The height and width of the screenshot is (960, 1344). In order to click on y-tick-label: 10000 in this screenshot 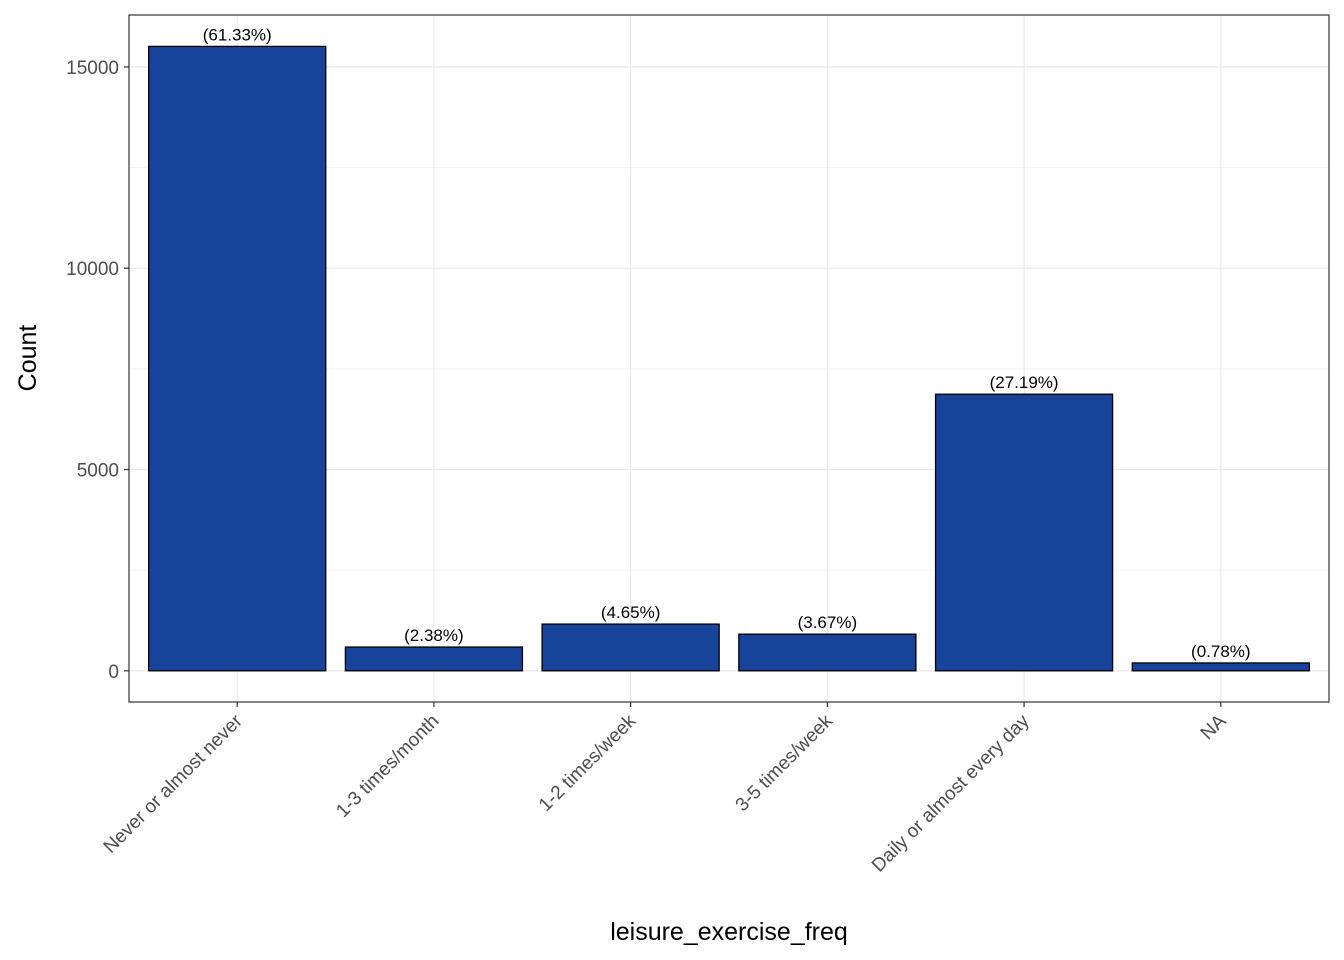, I will do `click(92, 269)`.